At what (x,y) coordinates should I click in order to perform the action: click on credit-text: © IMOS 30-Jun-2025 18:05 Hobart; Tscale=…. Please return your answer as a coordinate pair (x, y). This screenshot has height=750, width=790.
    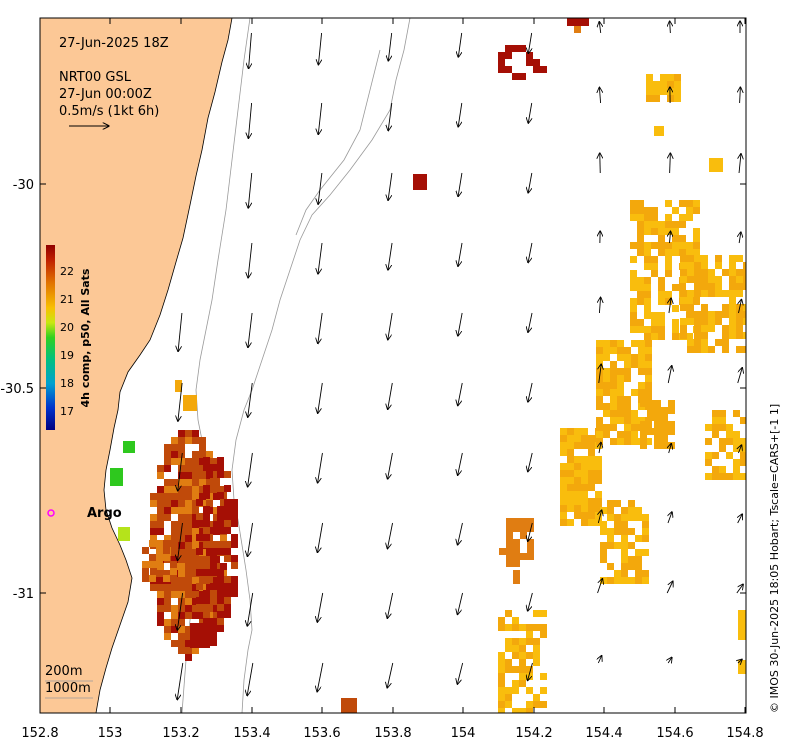
    Looking at the image, I should click on (774, 558).